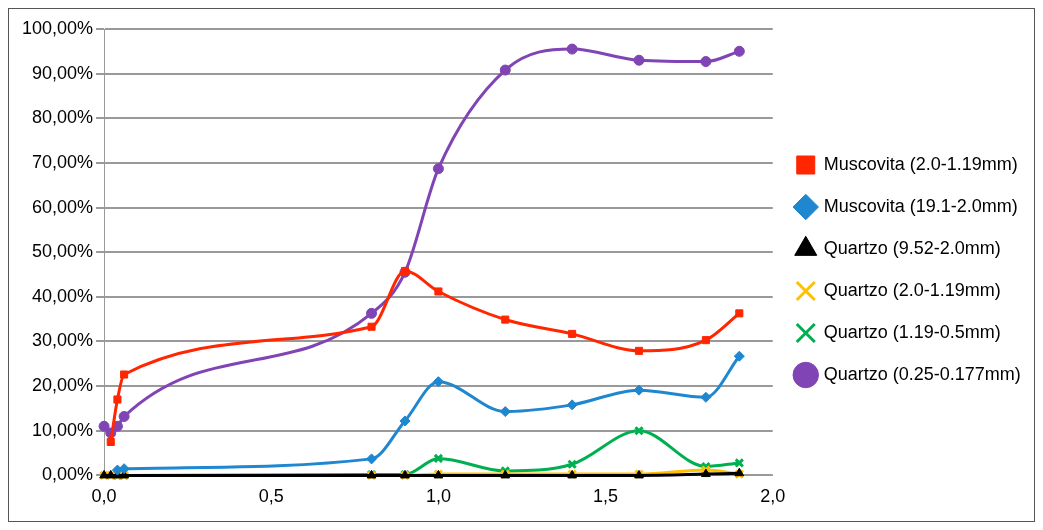 Image resolution: width=1043 pixels, height=530 pixels. Describe the element at coordinates (920, 163) in the screenshot. I see `legend-label: Muscovita (2.0-1.19mm)` at that location.